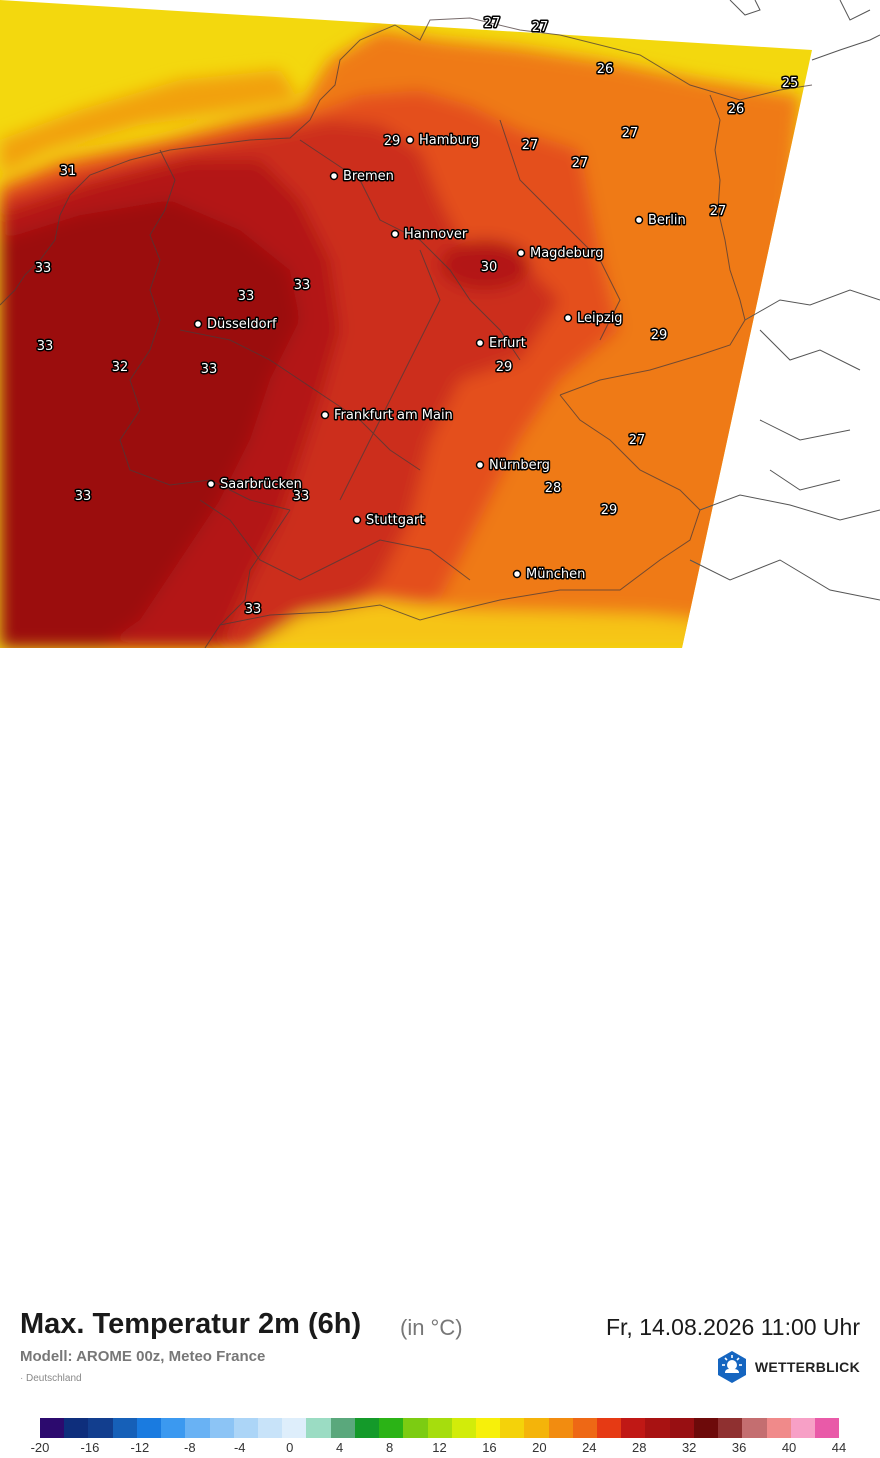  What do you see at coordinates (54, 1378) in the screenshot?
I see `region-label: Deutschland` at bounding box center [54, 1378].